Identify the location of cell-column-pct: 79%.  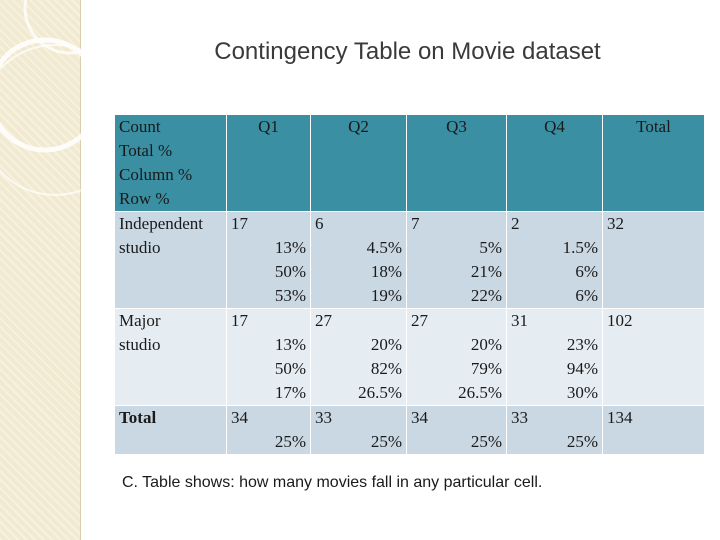
(486, 368).